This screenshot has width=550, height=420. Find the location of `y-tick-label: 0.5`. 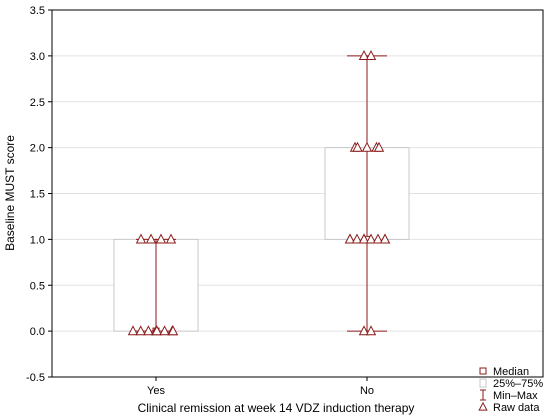

y-tick-label: 0.5 is located at coordinates (37, 286).